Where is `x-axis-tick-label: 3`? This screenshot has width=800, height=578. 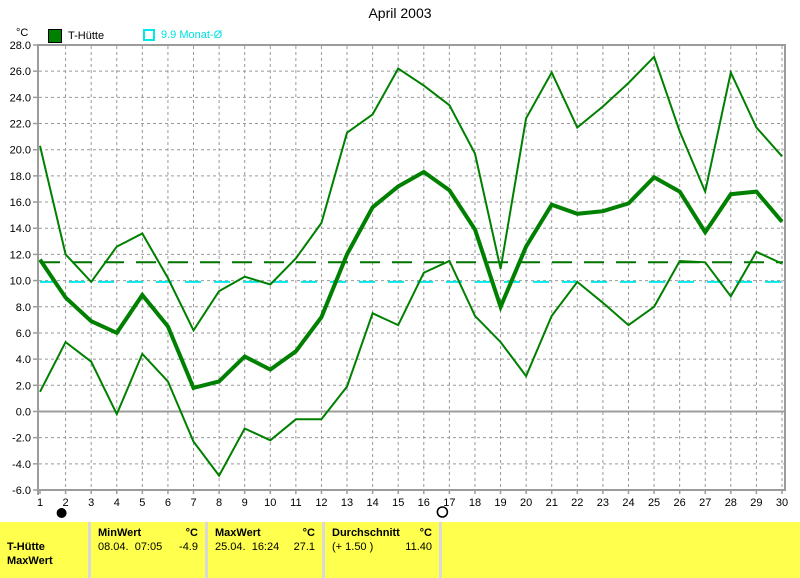 x-axis-tick-label: 3 is located at coordinates (91, 503).